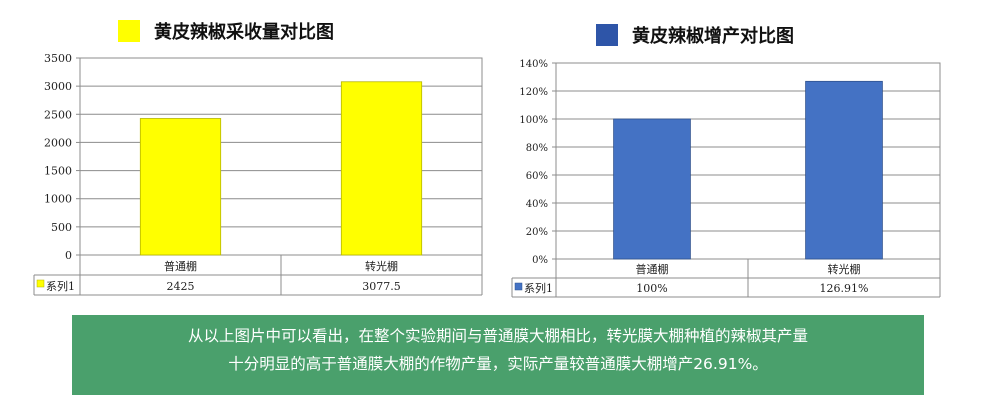 This screenshot has width=992, height=407. I want to click on y-tick-label: 0%, so click(540, 260).